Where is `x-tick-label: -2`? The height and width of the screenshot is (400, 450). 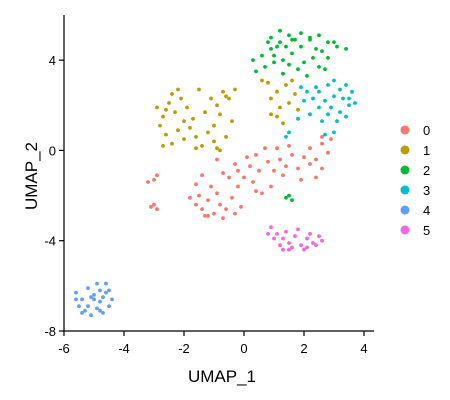 x-tick-label: -2 is located at coordinates (184, 348).